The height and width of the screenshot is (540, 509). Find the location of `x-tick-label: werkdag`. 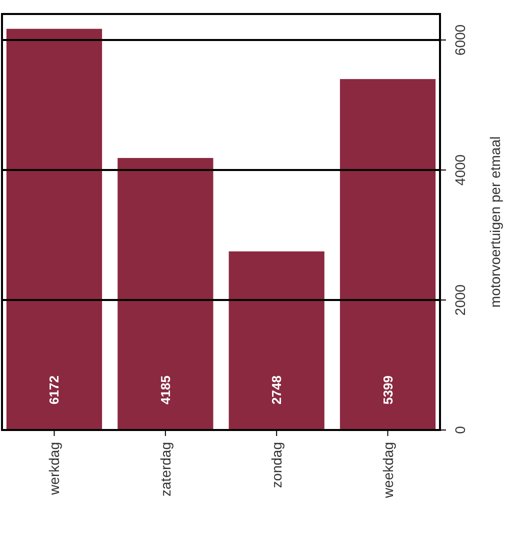

x-tick-label: werkdag is located at coordinates (54, 469).